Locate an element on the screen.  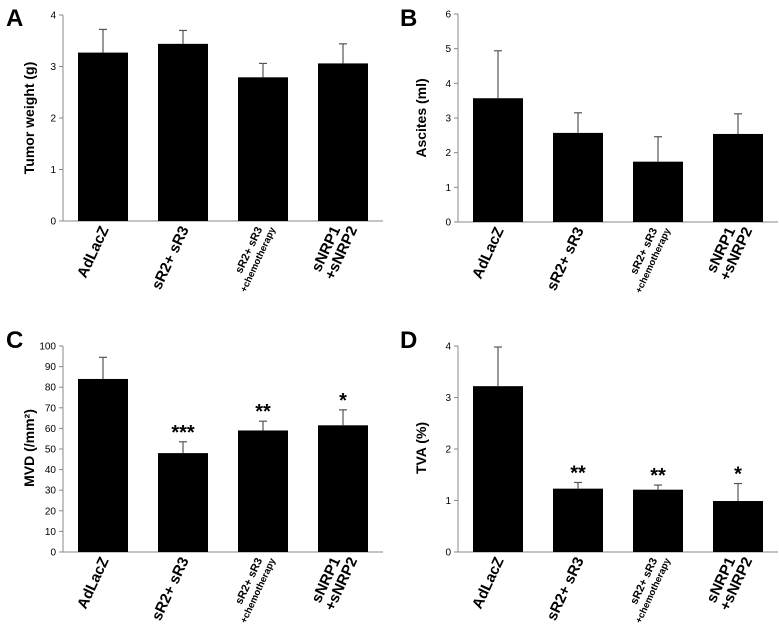
y-tick-label: 10 is located at coordinates (51, 532).